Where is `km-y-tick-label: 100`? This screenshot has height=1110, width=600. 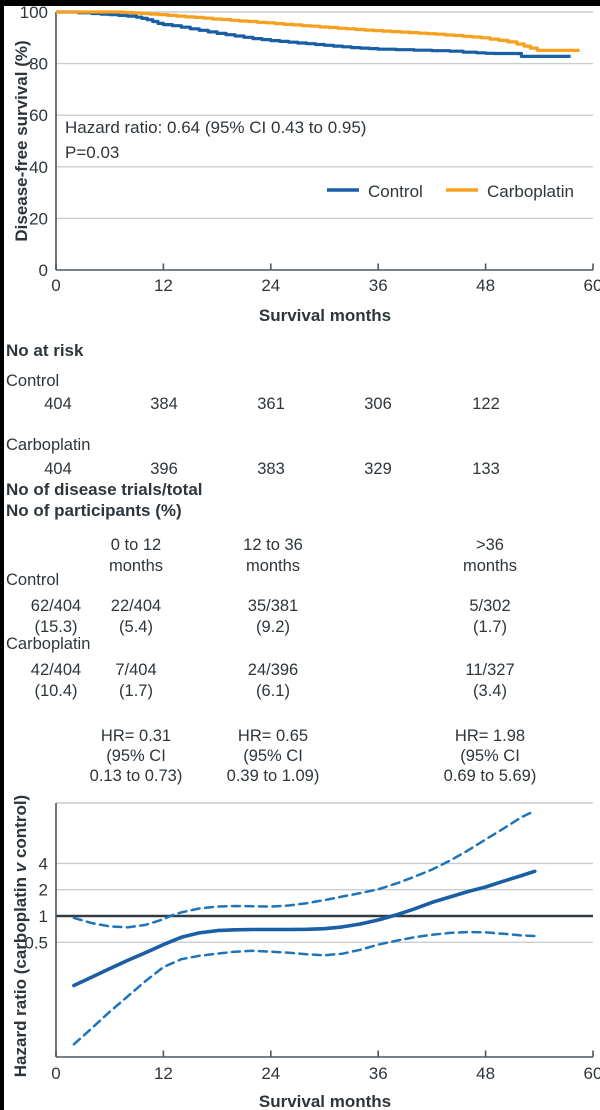
km-y-tick-label: 100 is located at coordinates (34, 12).